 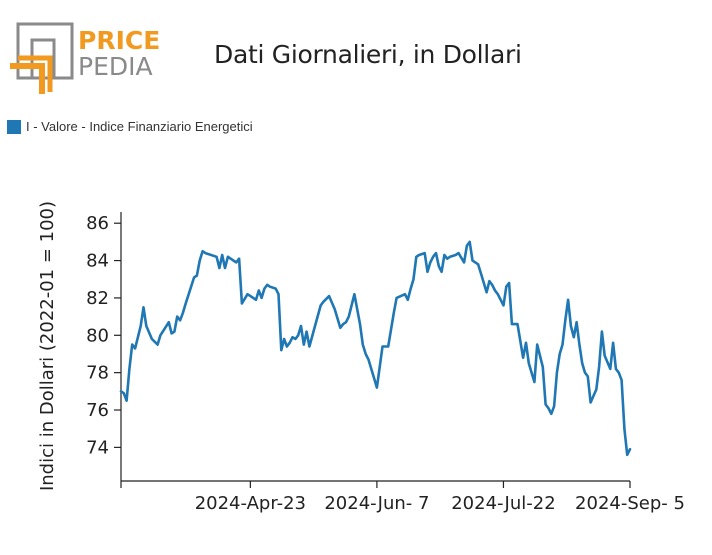 I want to click on logo-text-pedia: PEDIA, so click(x=115, y=66).